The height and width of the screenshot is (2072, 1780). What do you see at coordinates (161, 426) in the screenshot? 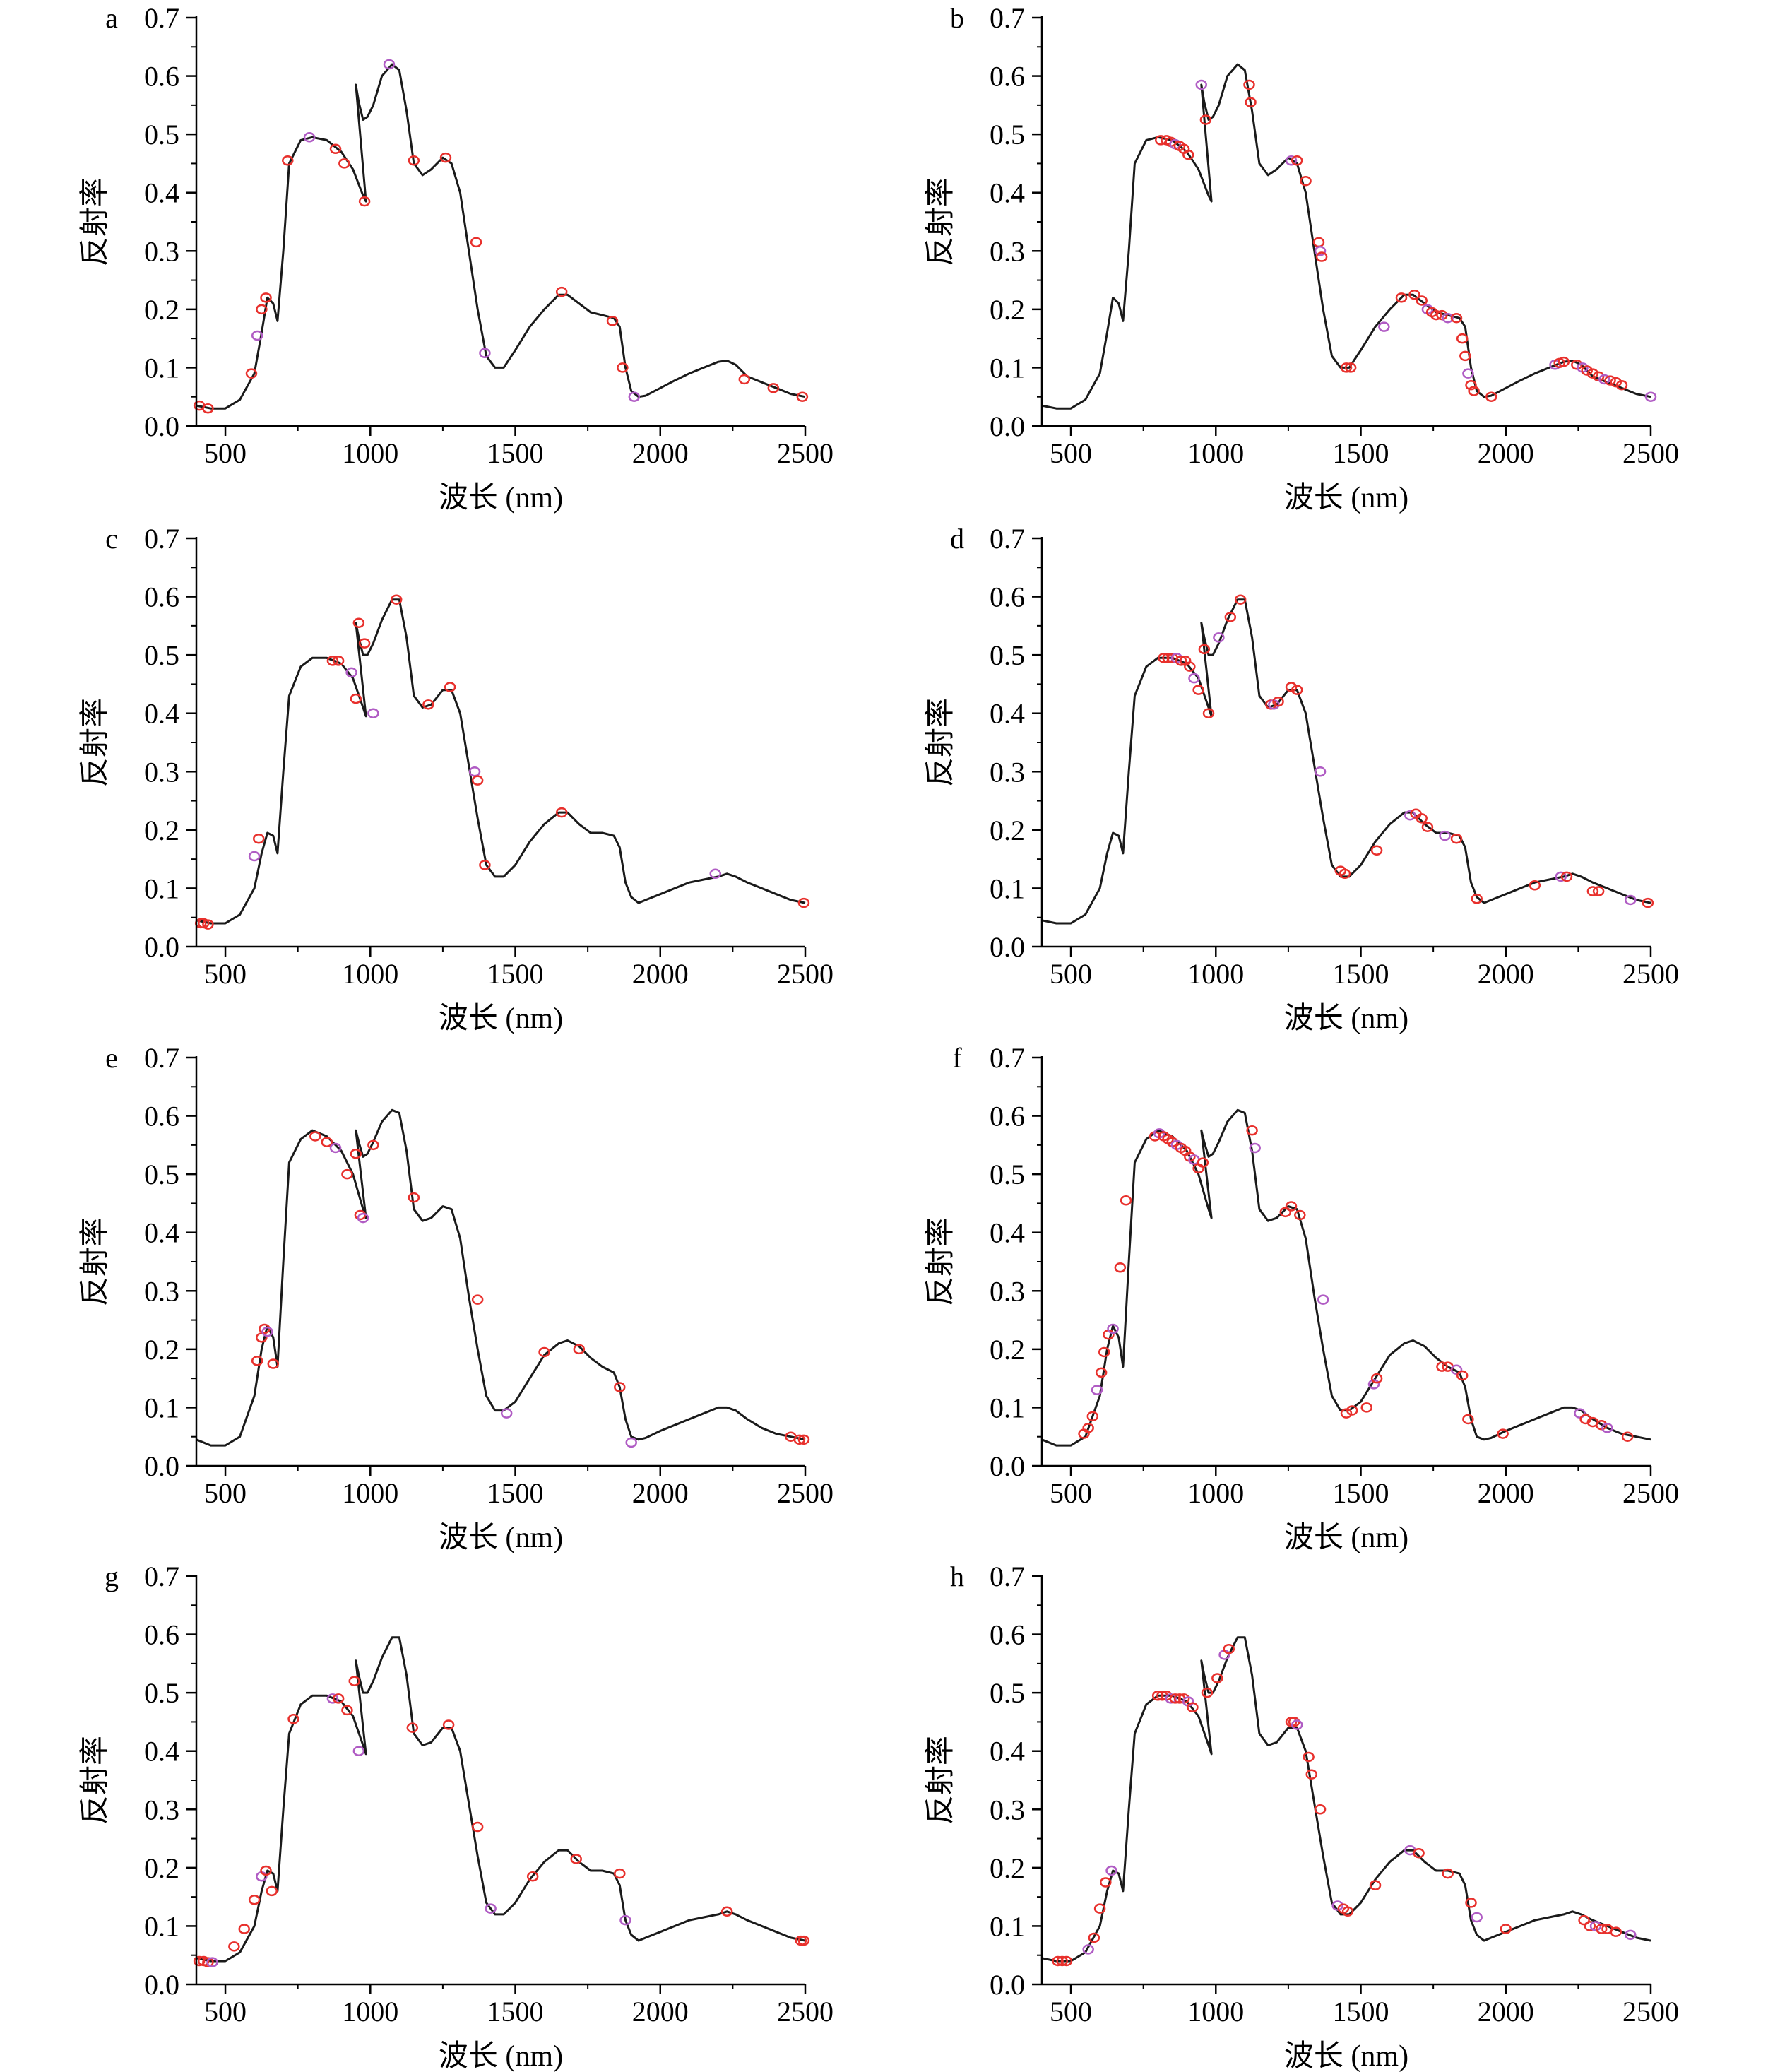
I see `y-tick-label: 0.0` at bounding box center [161, 426].